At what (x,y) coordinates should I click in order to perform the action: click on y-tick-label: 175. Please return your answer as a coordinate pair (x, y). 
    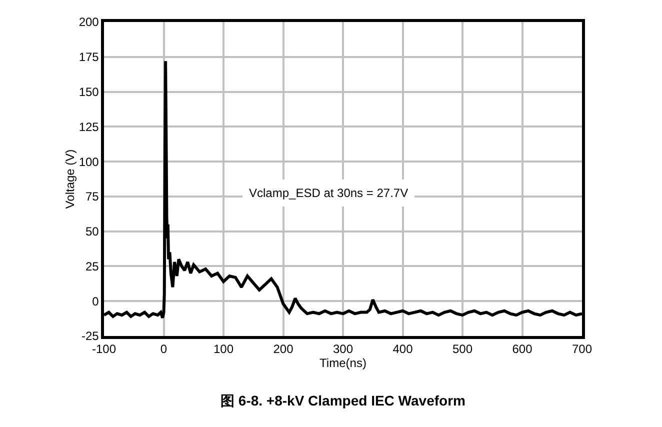
    Looking at the image, I should click on (89, 57).